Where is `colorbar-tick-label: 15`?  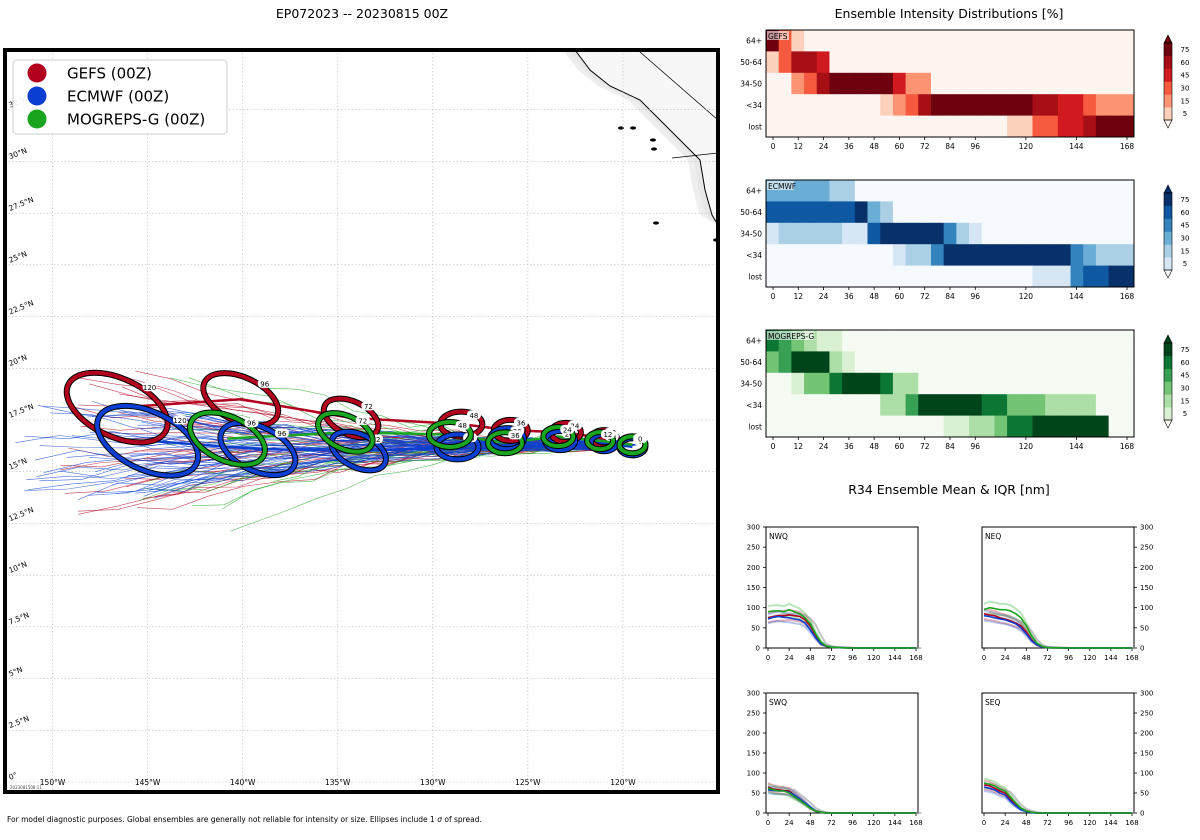 colorbar-tick-label: 15 is located at coordinates (1185, 251).